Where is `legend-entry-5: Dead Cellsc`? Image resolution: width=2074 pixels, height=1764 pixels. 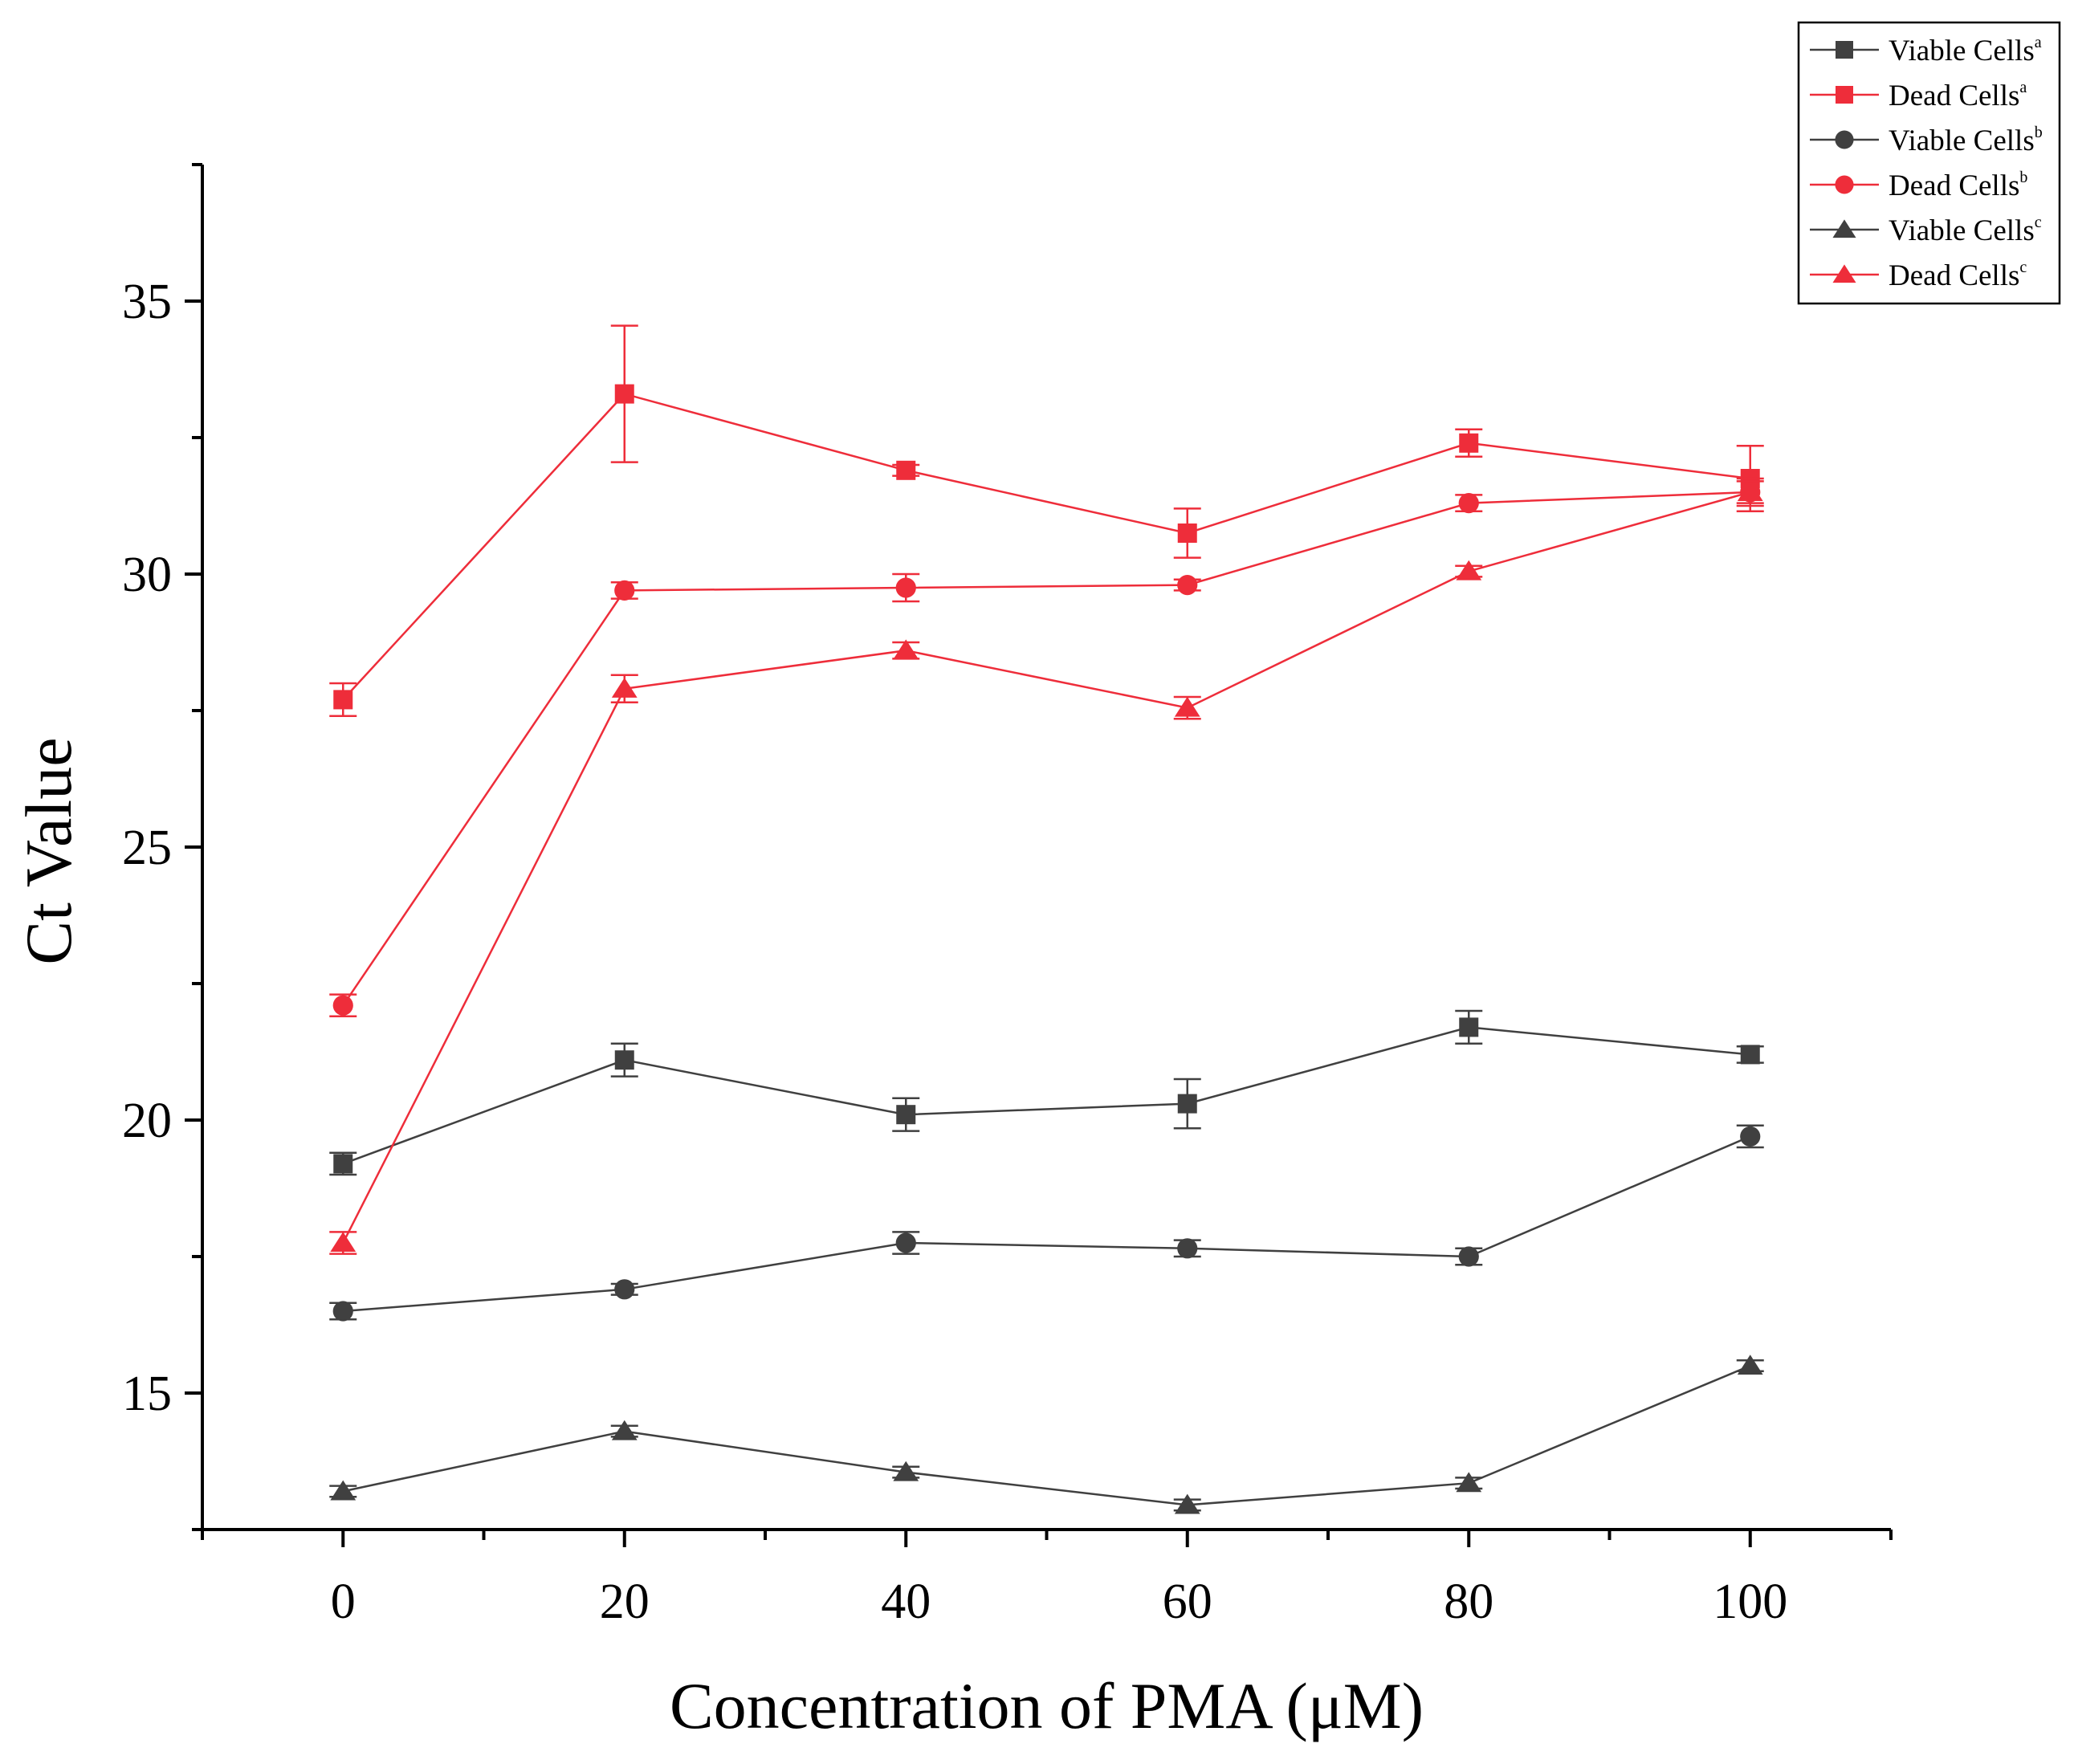
legend-entry-5: Dead Cellsc is located at coordinates (1918, 275).